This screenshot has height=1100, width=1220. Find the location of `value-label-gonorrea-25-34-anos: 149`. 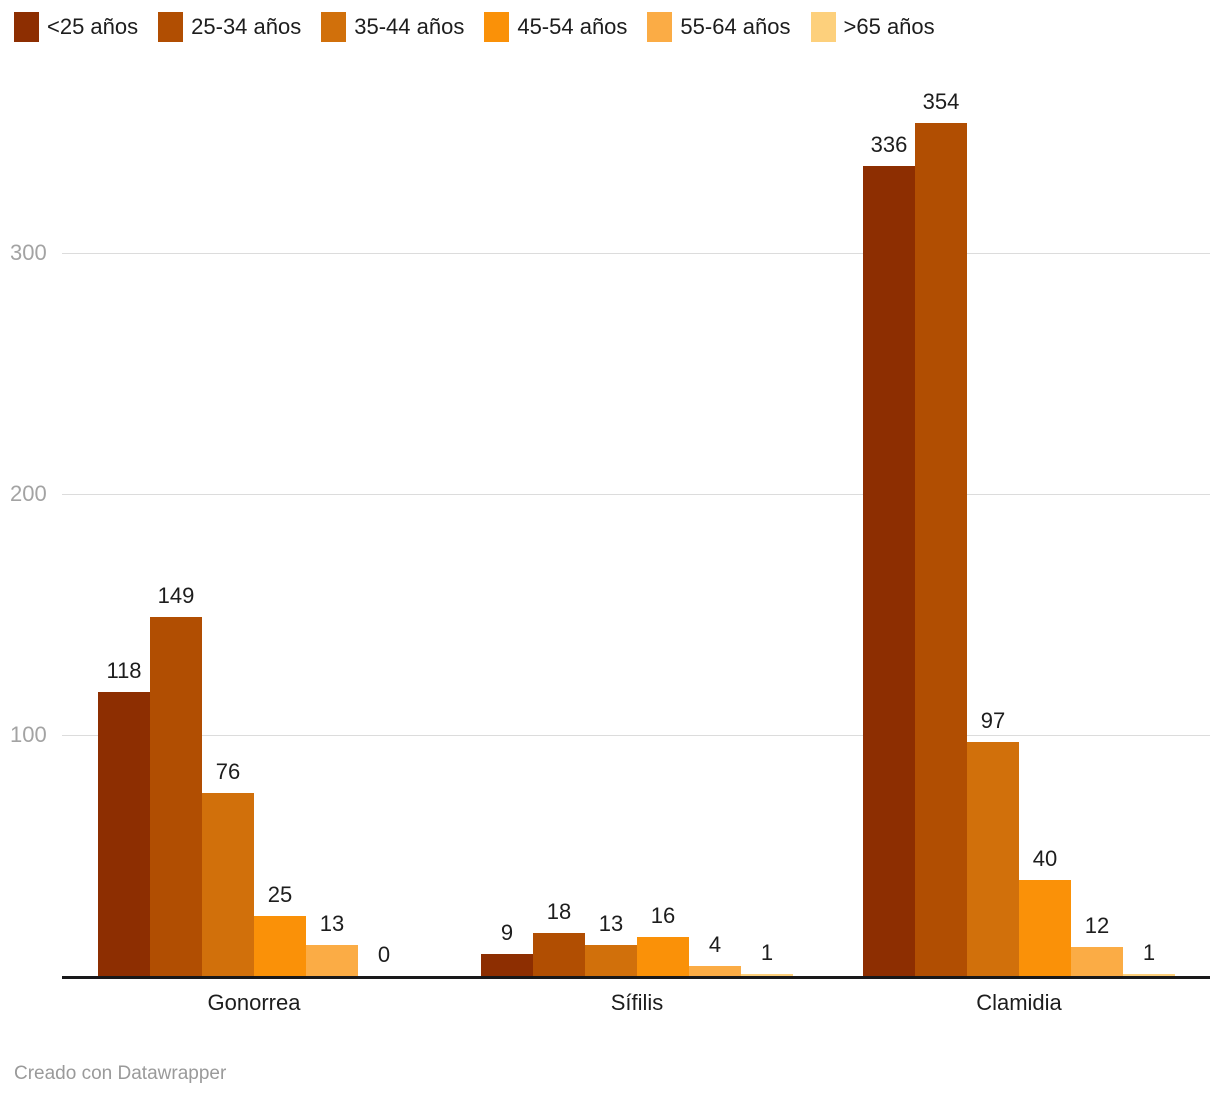

value-label-gonorrea-25-34-anos: 149 is located at coordinates (176, 595).